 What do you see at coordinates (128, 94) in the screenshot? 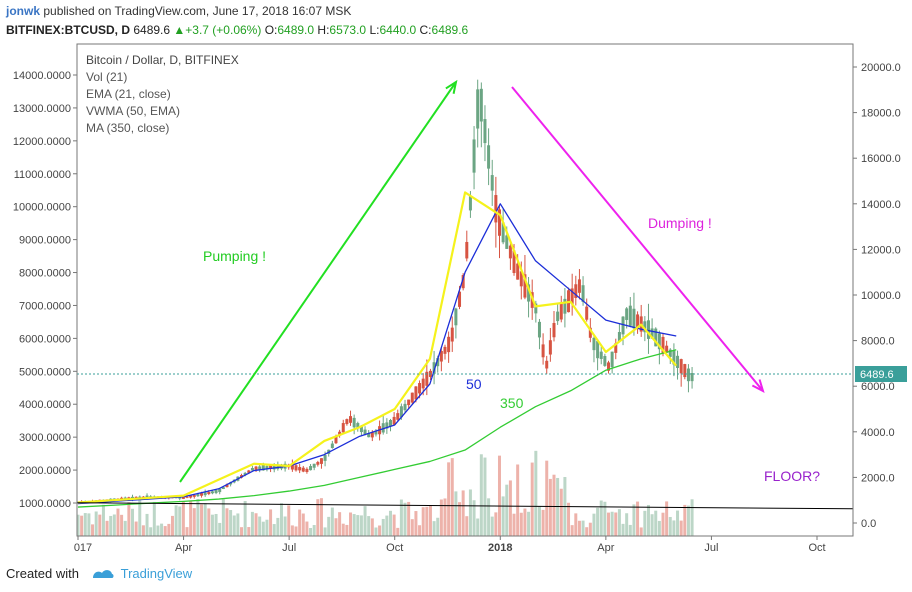
I see `legend-item-ema: EMA (21, close)` at bounding box center [128, 94].